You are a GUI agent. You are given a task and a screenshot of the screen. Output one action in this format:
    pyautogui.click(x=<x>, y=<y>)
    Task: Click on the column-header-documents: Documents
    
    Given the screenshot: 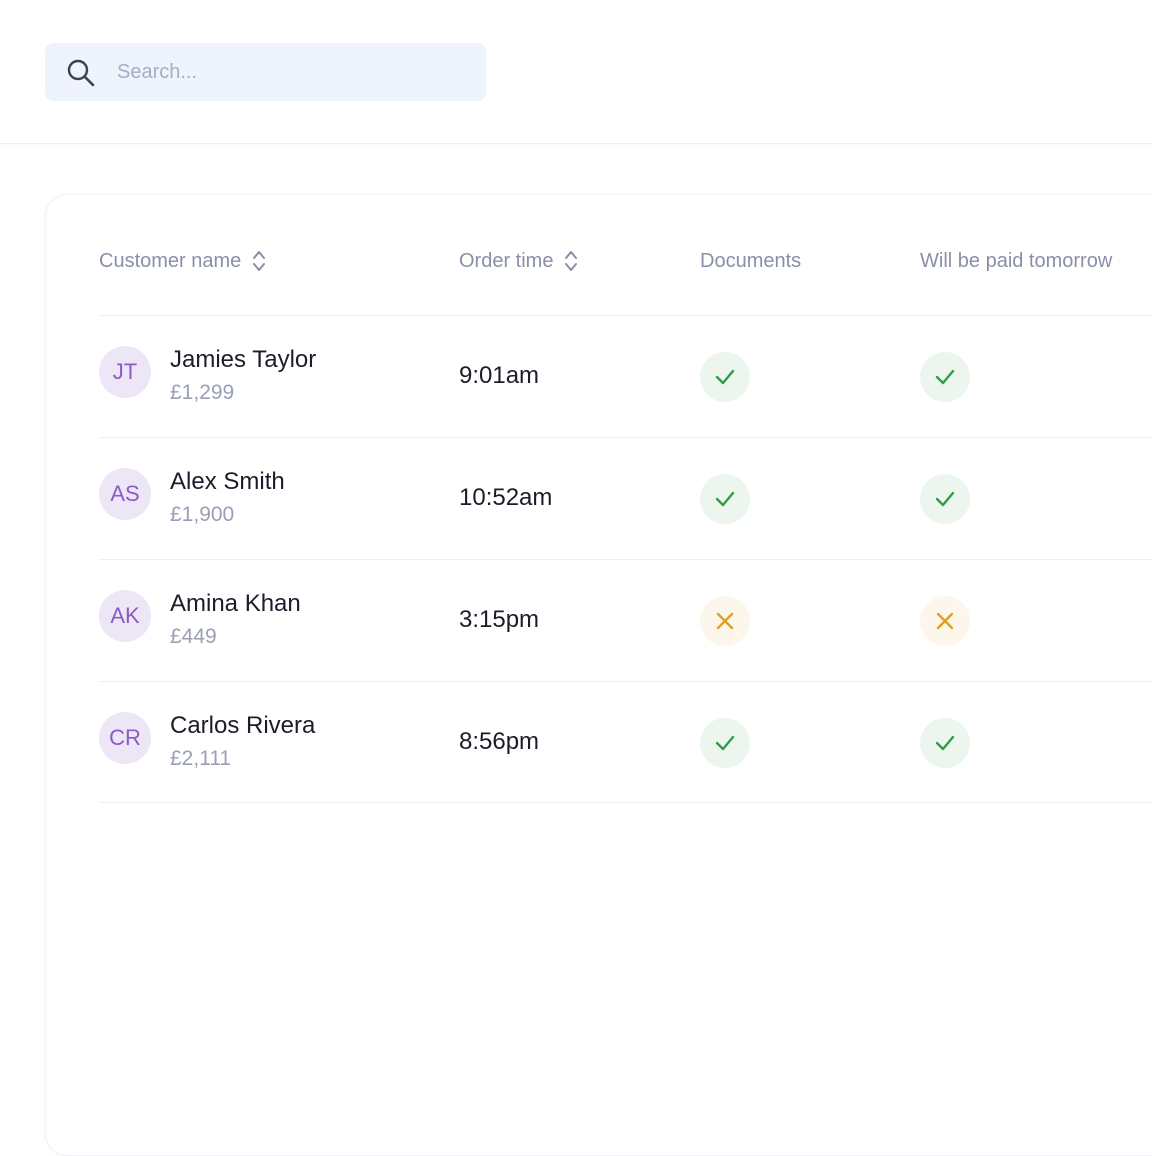 What is the action you would take?
    pyautogui.click(x=750, y=261)
    